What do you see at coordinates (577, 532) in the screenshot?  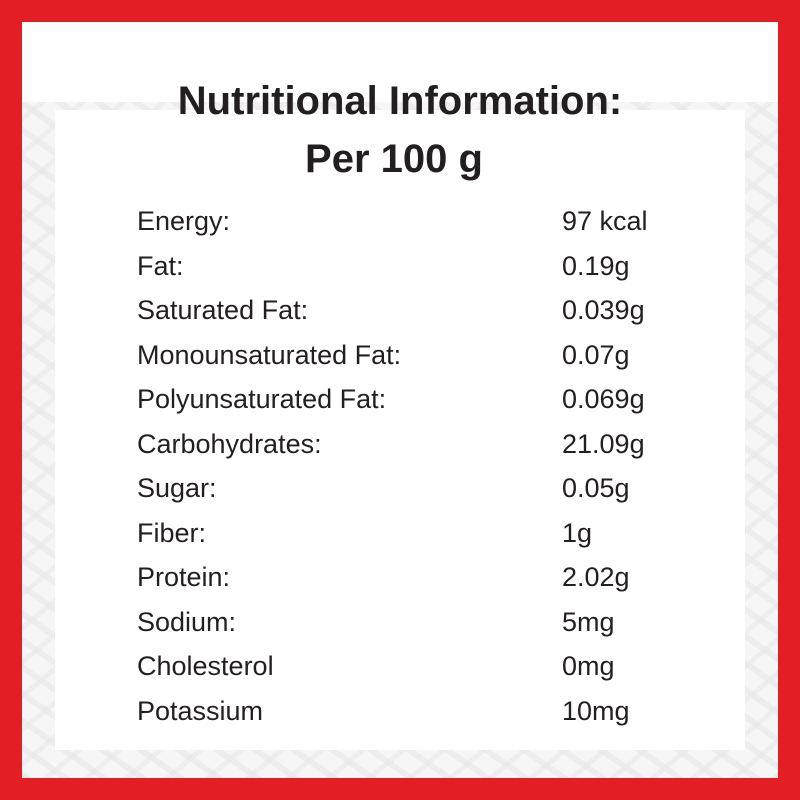 I see `nutrient-value: 1g` at bounding box center [577, 532].